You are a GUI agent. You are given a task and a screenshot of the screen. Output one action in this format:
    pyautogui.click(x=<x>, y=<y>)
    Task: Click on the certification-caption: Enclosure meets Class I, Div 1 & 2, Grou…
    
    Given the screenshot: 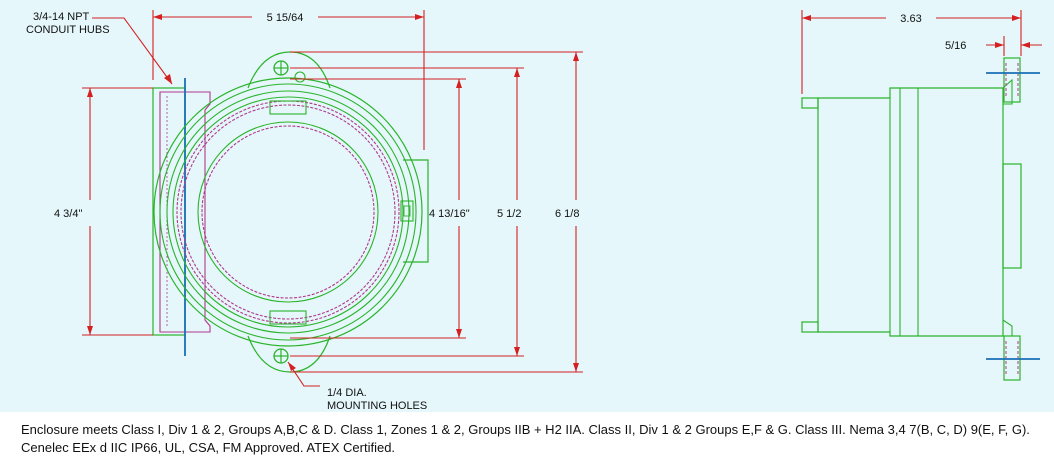 What is the action you would take?
    pyautogui.click(x=525, y=438)
    